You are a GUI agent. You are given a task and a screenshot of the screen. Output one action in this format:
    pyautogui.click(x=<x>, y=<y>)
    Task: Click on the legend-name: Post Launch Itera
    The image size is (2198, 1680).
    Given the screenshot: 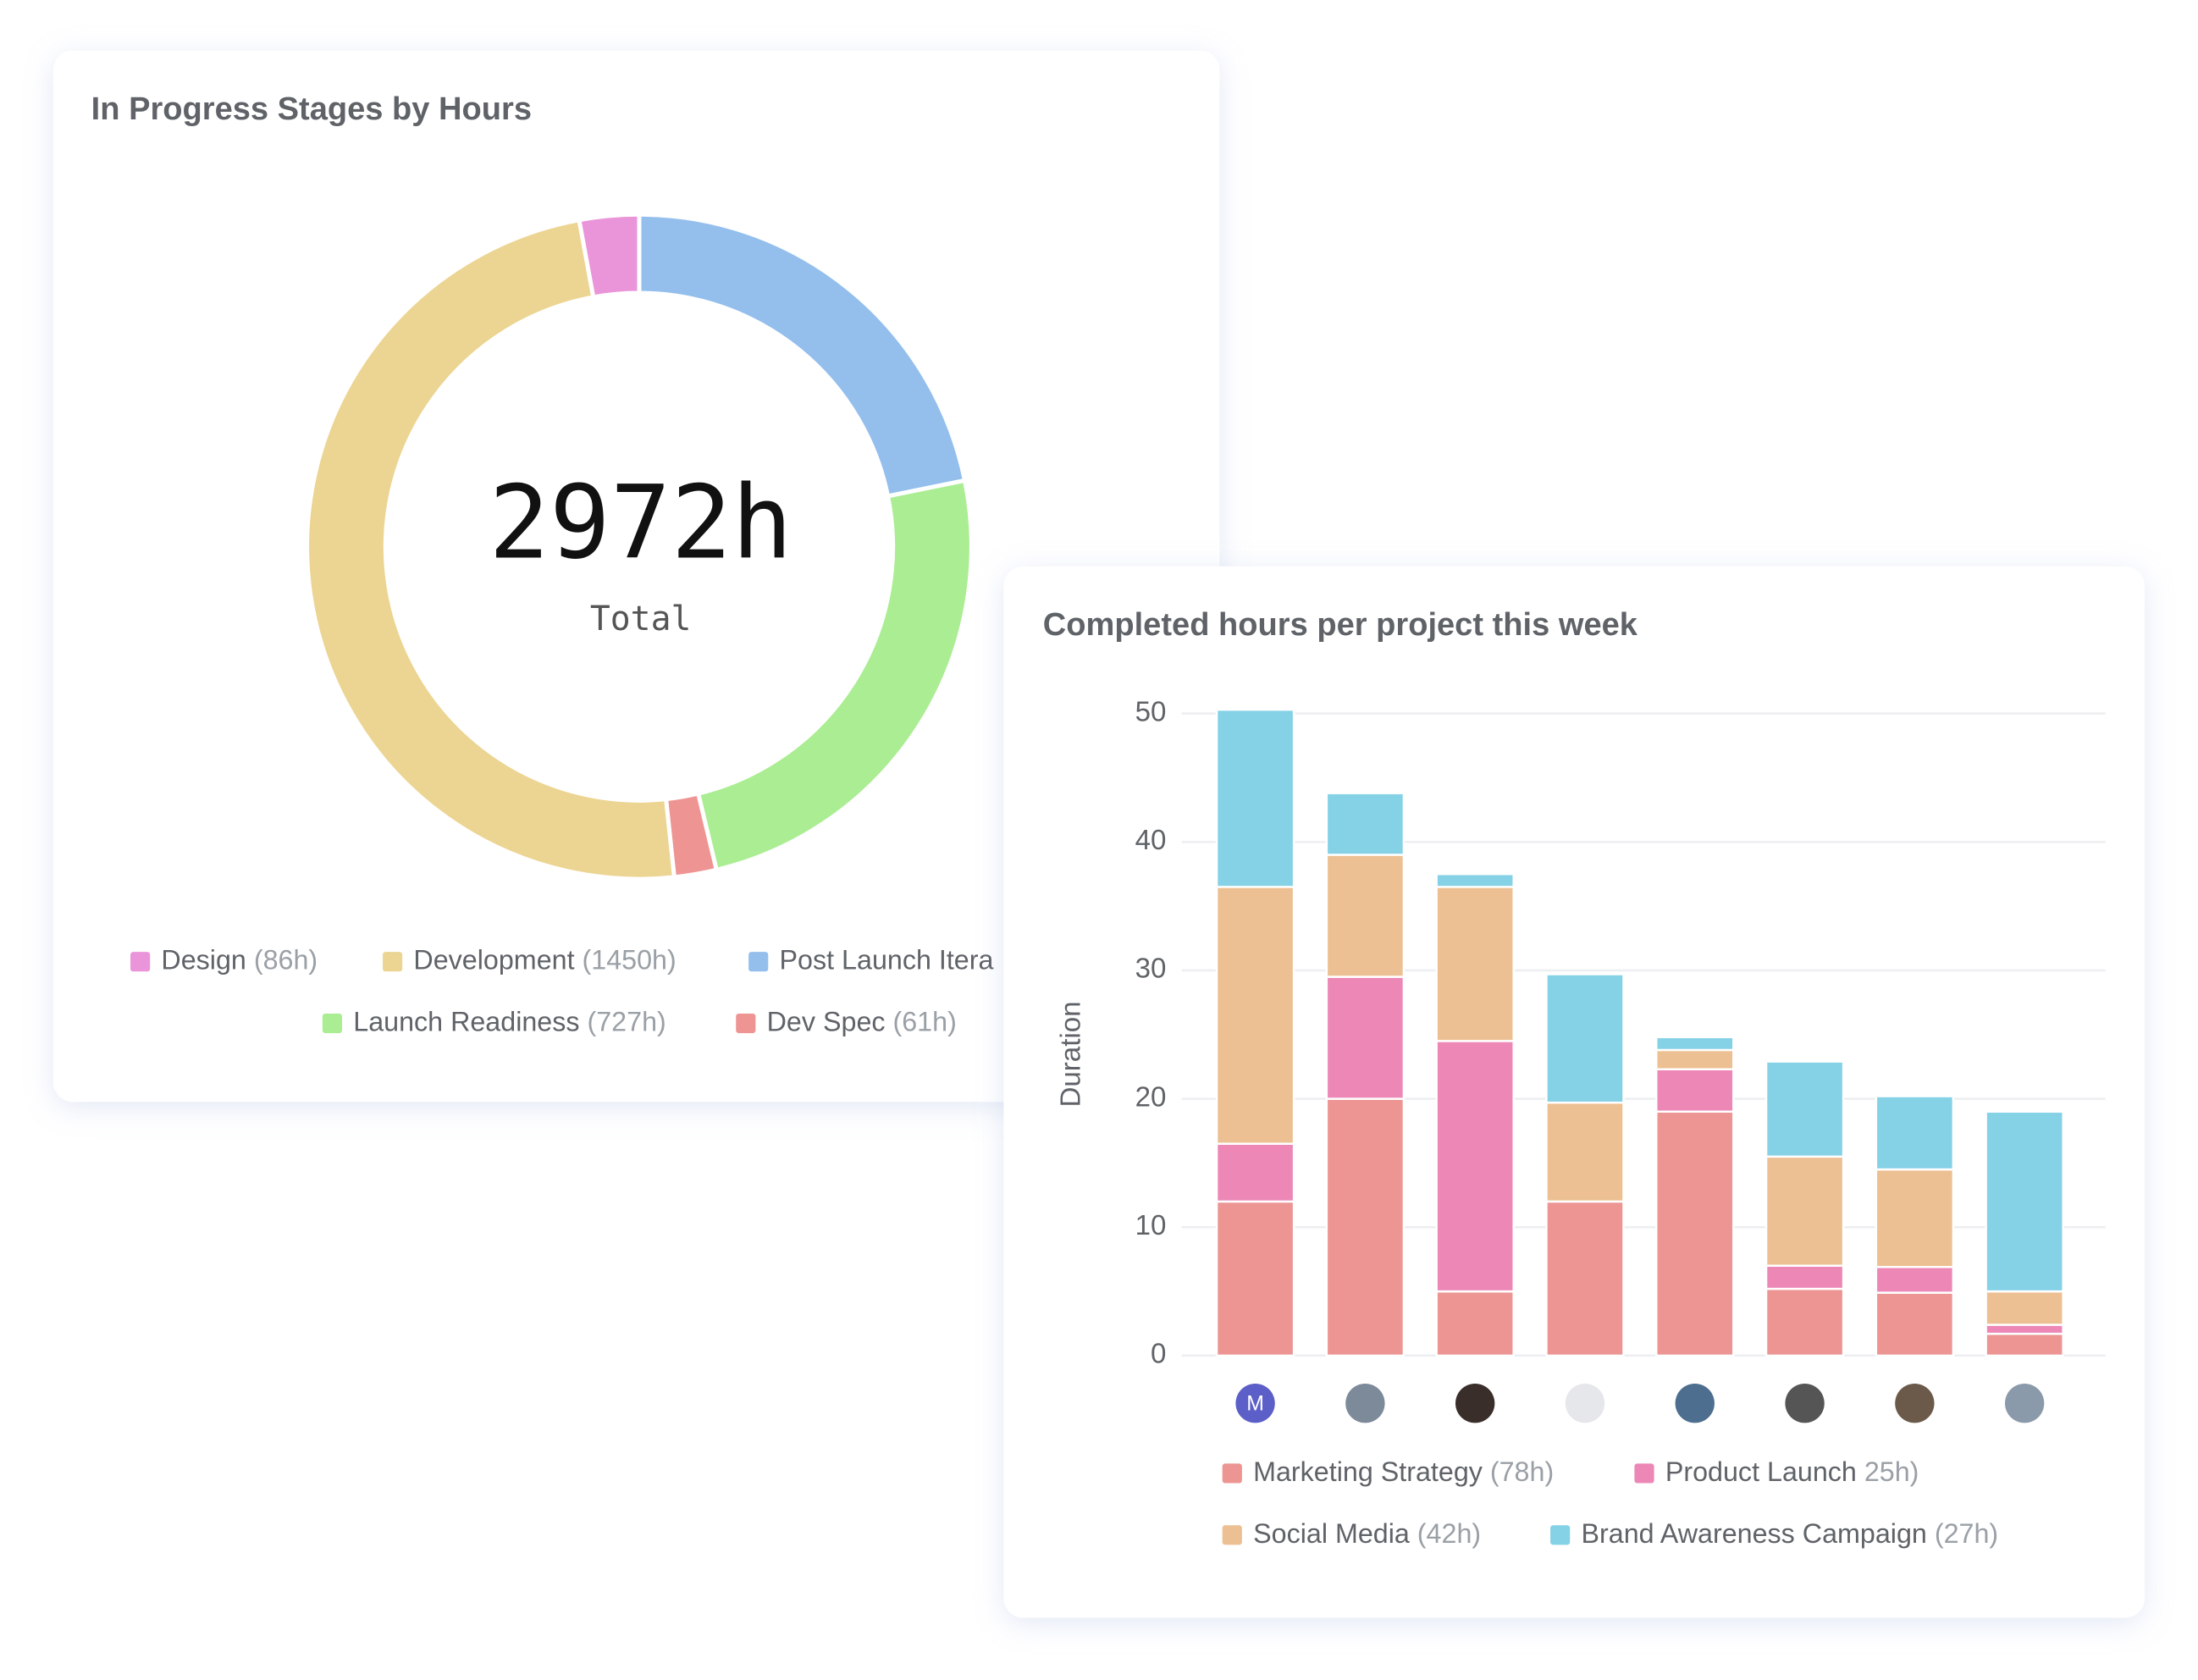 What is the action you would take?
    pyautogui.click(x=887, y=959)
    